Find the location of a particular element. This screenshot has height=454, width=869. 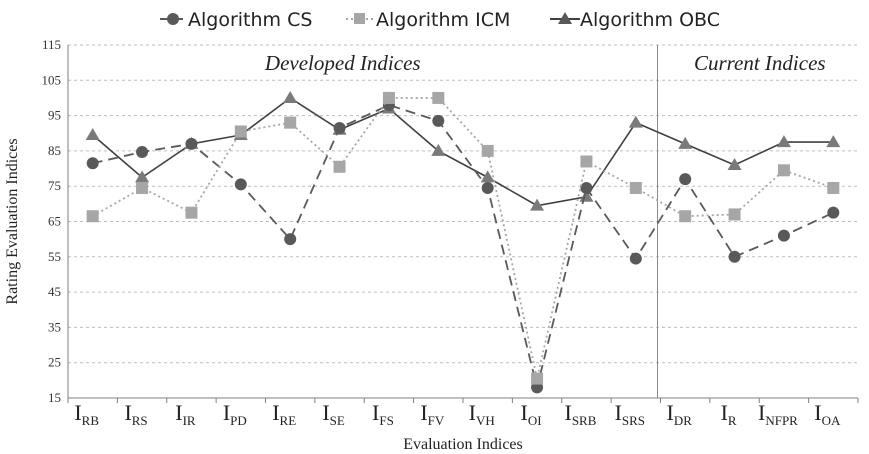

legend: Algorithm CS Algorithm ICM Algorithm OBC is located at coordinates (440, 20).